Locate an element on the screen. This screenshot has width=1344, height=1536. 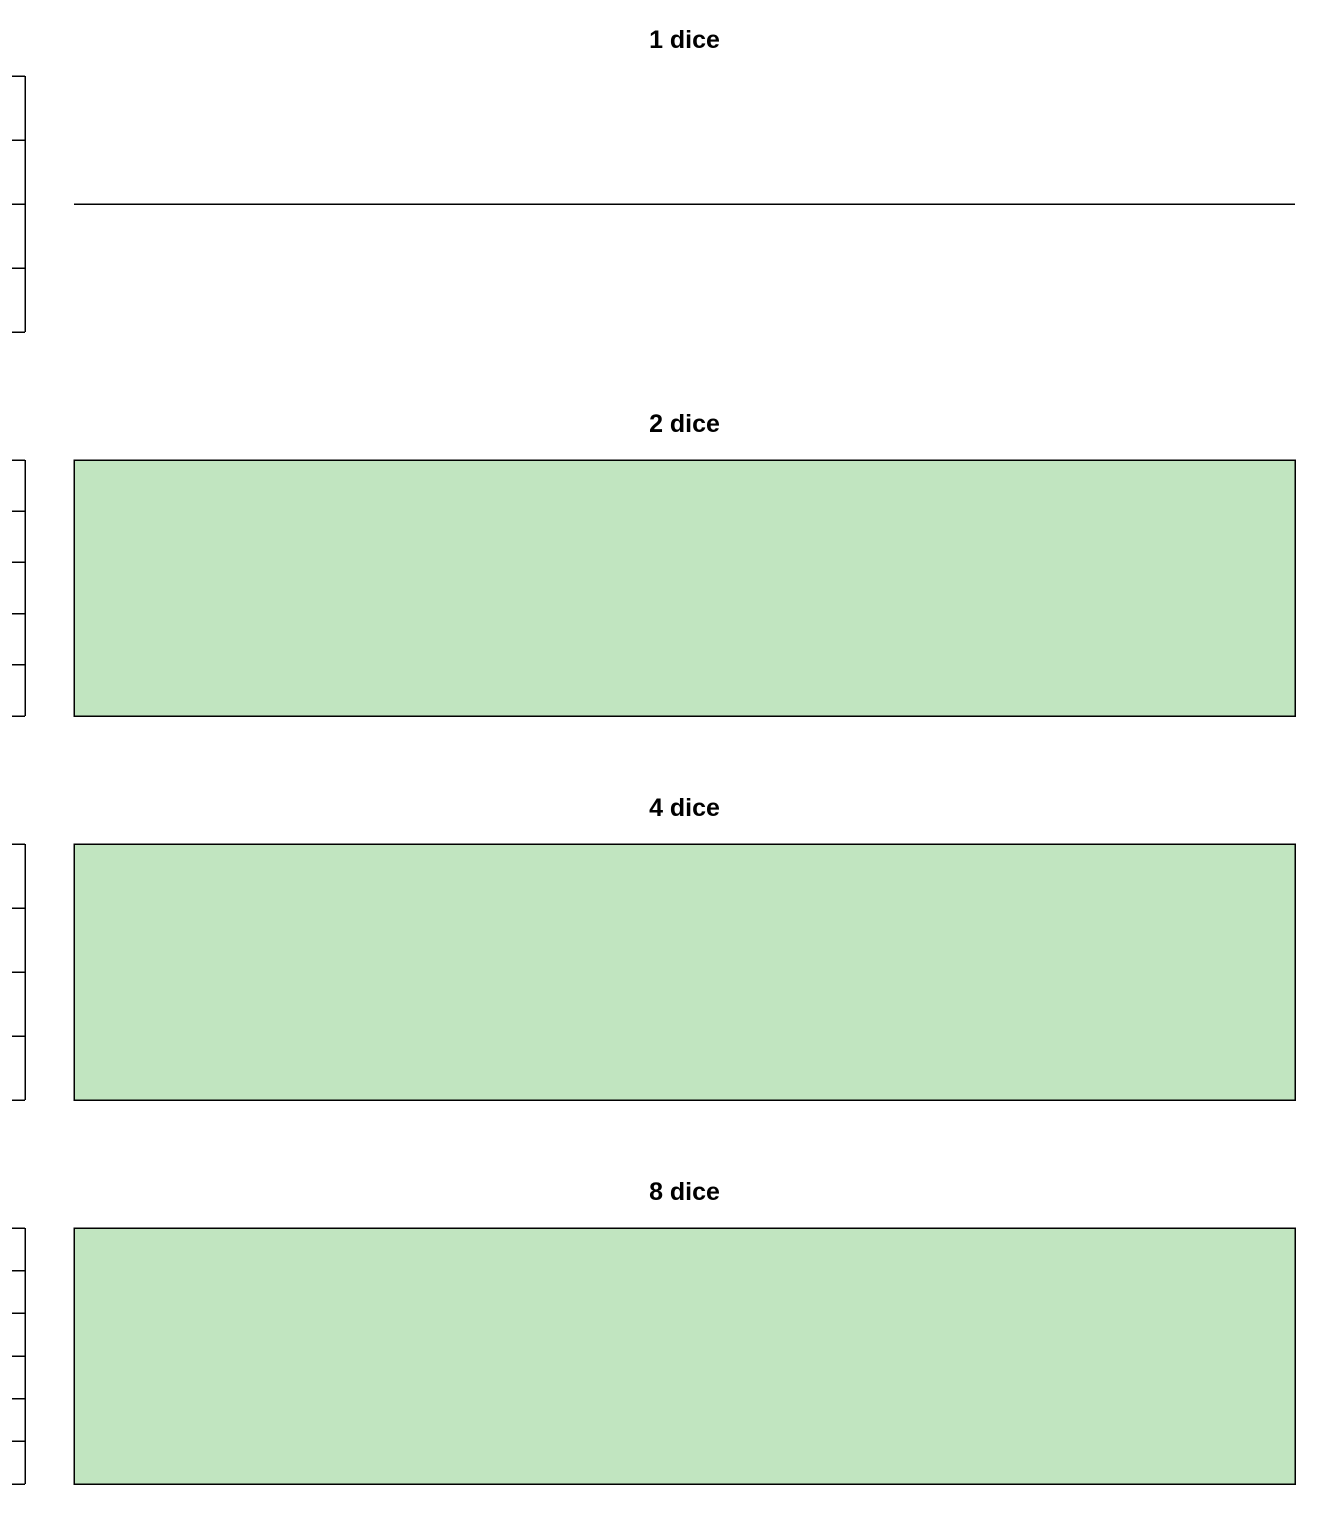
panel-title: 2 dice is located at coordinates (684, 424).